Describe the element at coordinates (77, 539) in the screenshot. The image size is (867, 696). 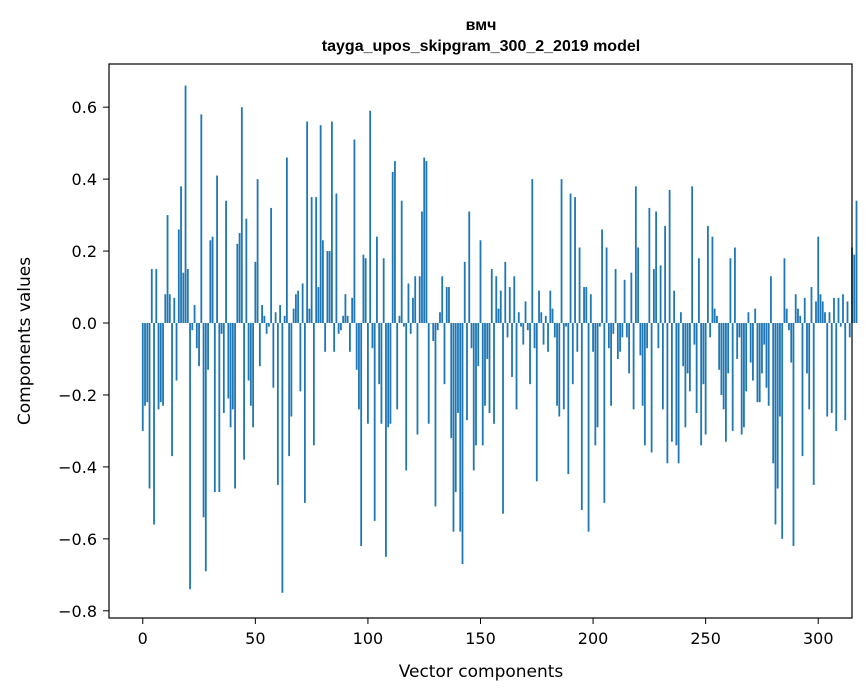
I see `y-tick-label: −0.6` at that location.